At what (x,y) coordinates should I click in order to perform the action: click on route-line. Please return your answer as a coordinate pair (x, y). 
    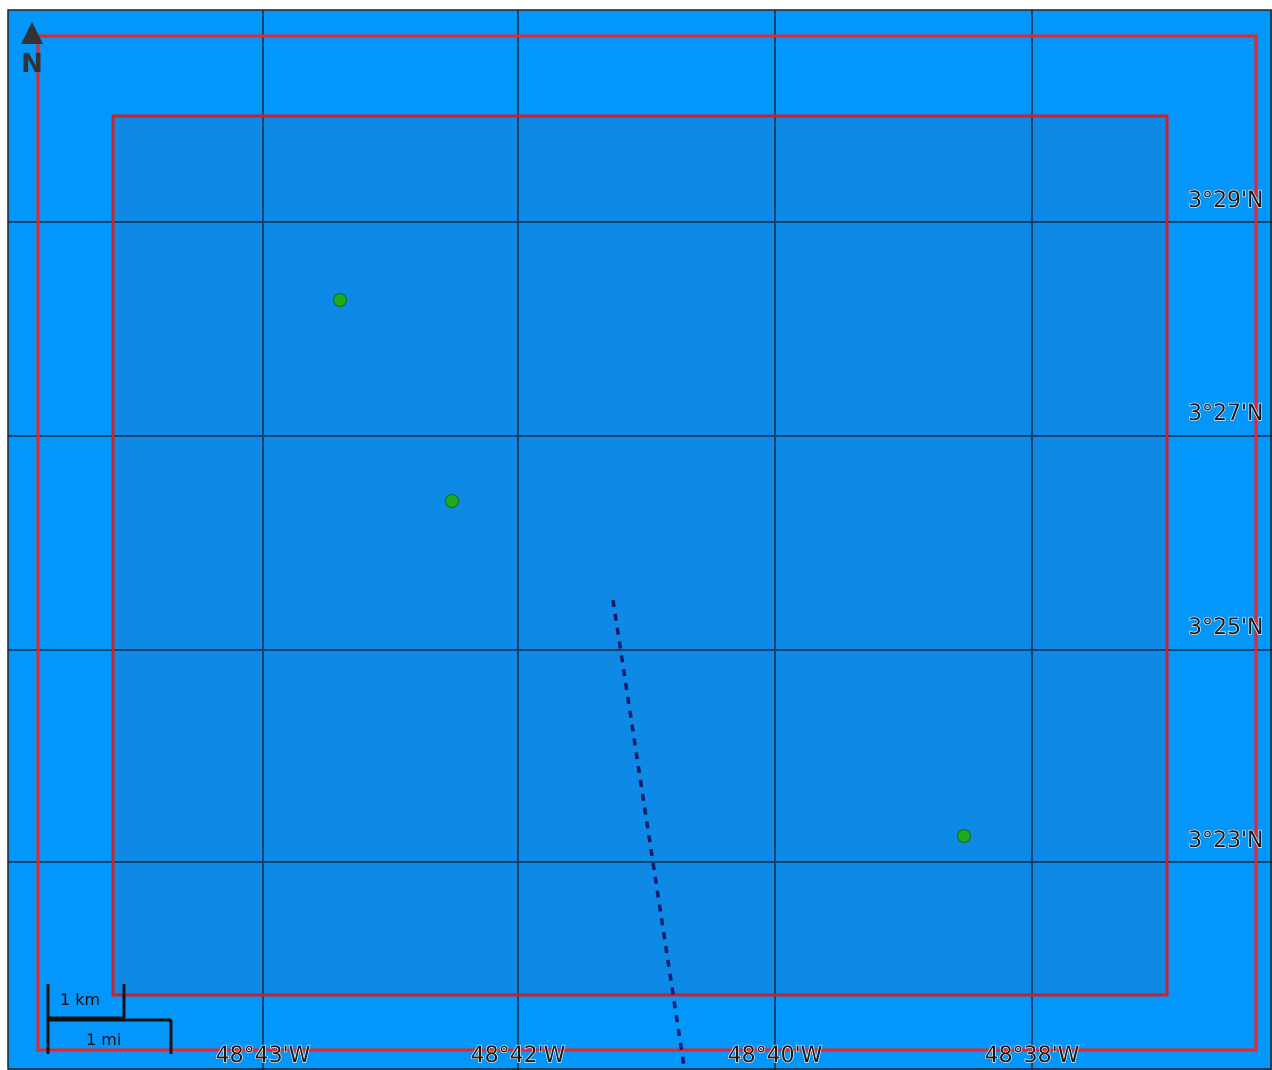
    Looking at the image, I should click on (648, 833).